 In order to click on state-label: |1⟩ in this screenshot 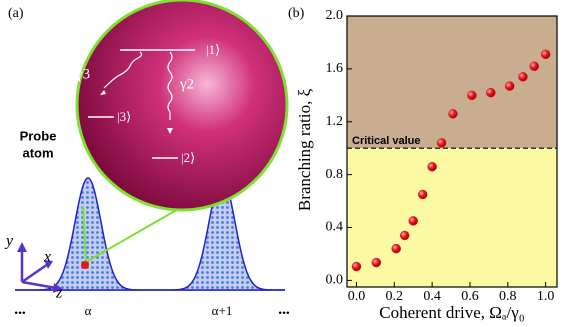, I will do `click(213, 49)`.